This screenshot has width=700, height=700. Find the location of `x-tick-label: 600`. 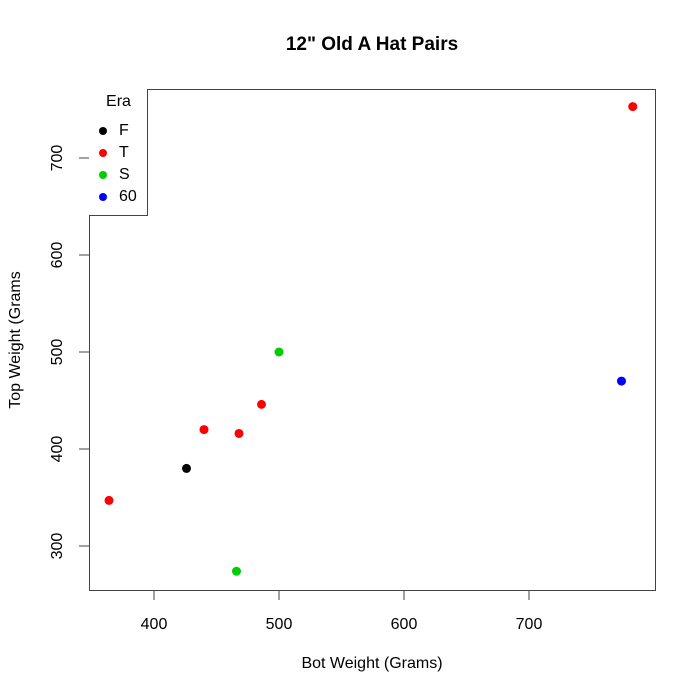

x-tick-label: 600 is located at coordinates (404, 624).